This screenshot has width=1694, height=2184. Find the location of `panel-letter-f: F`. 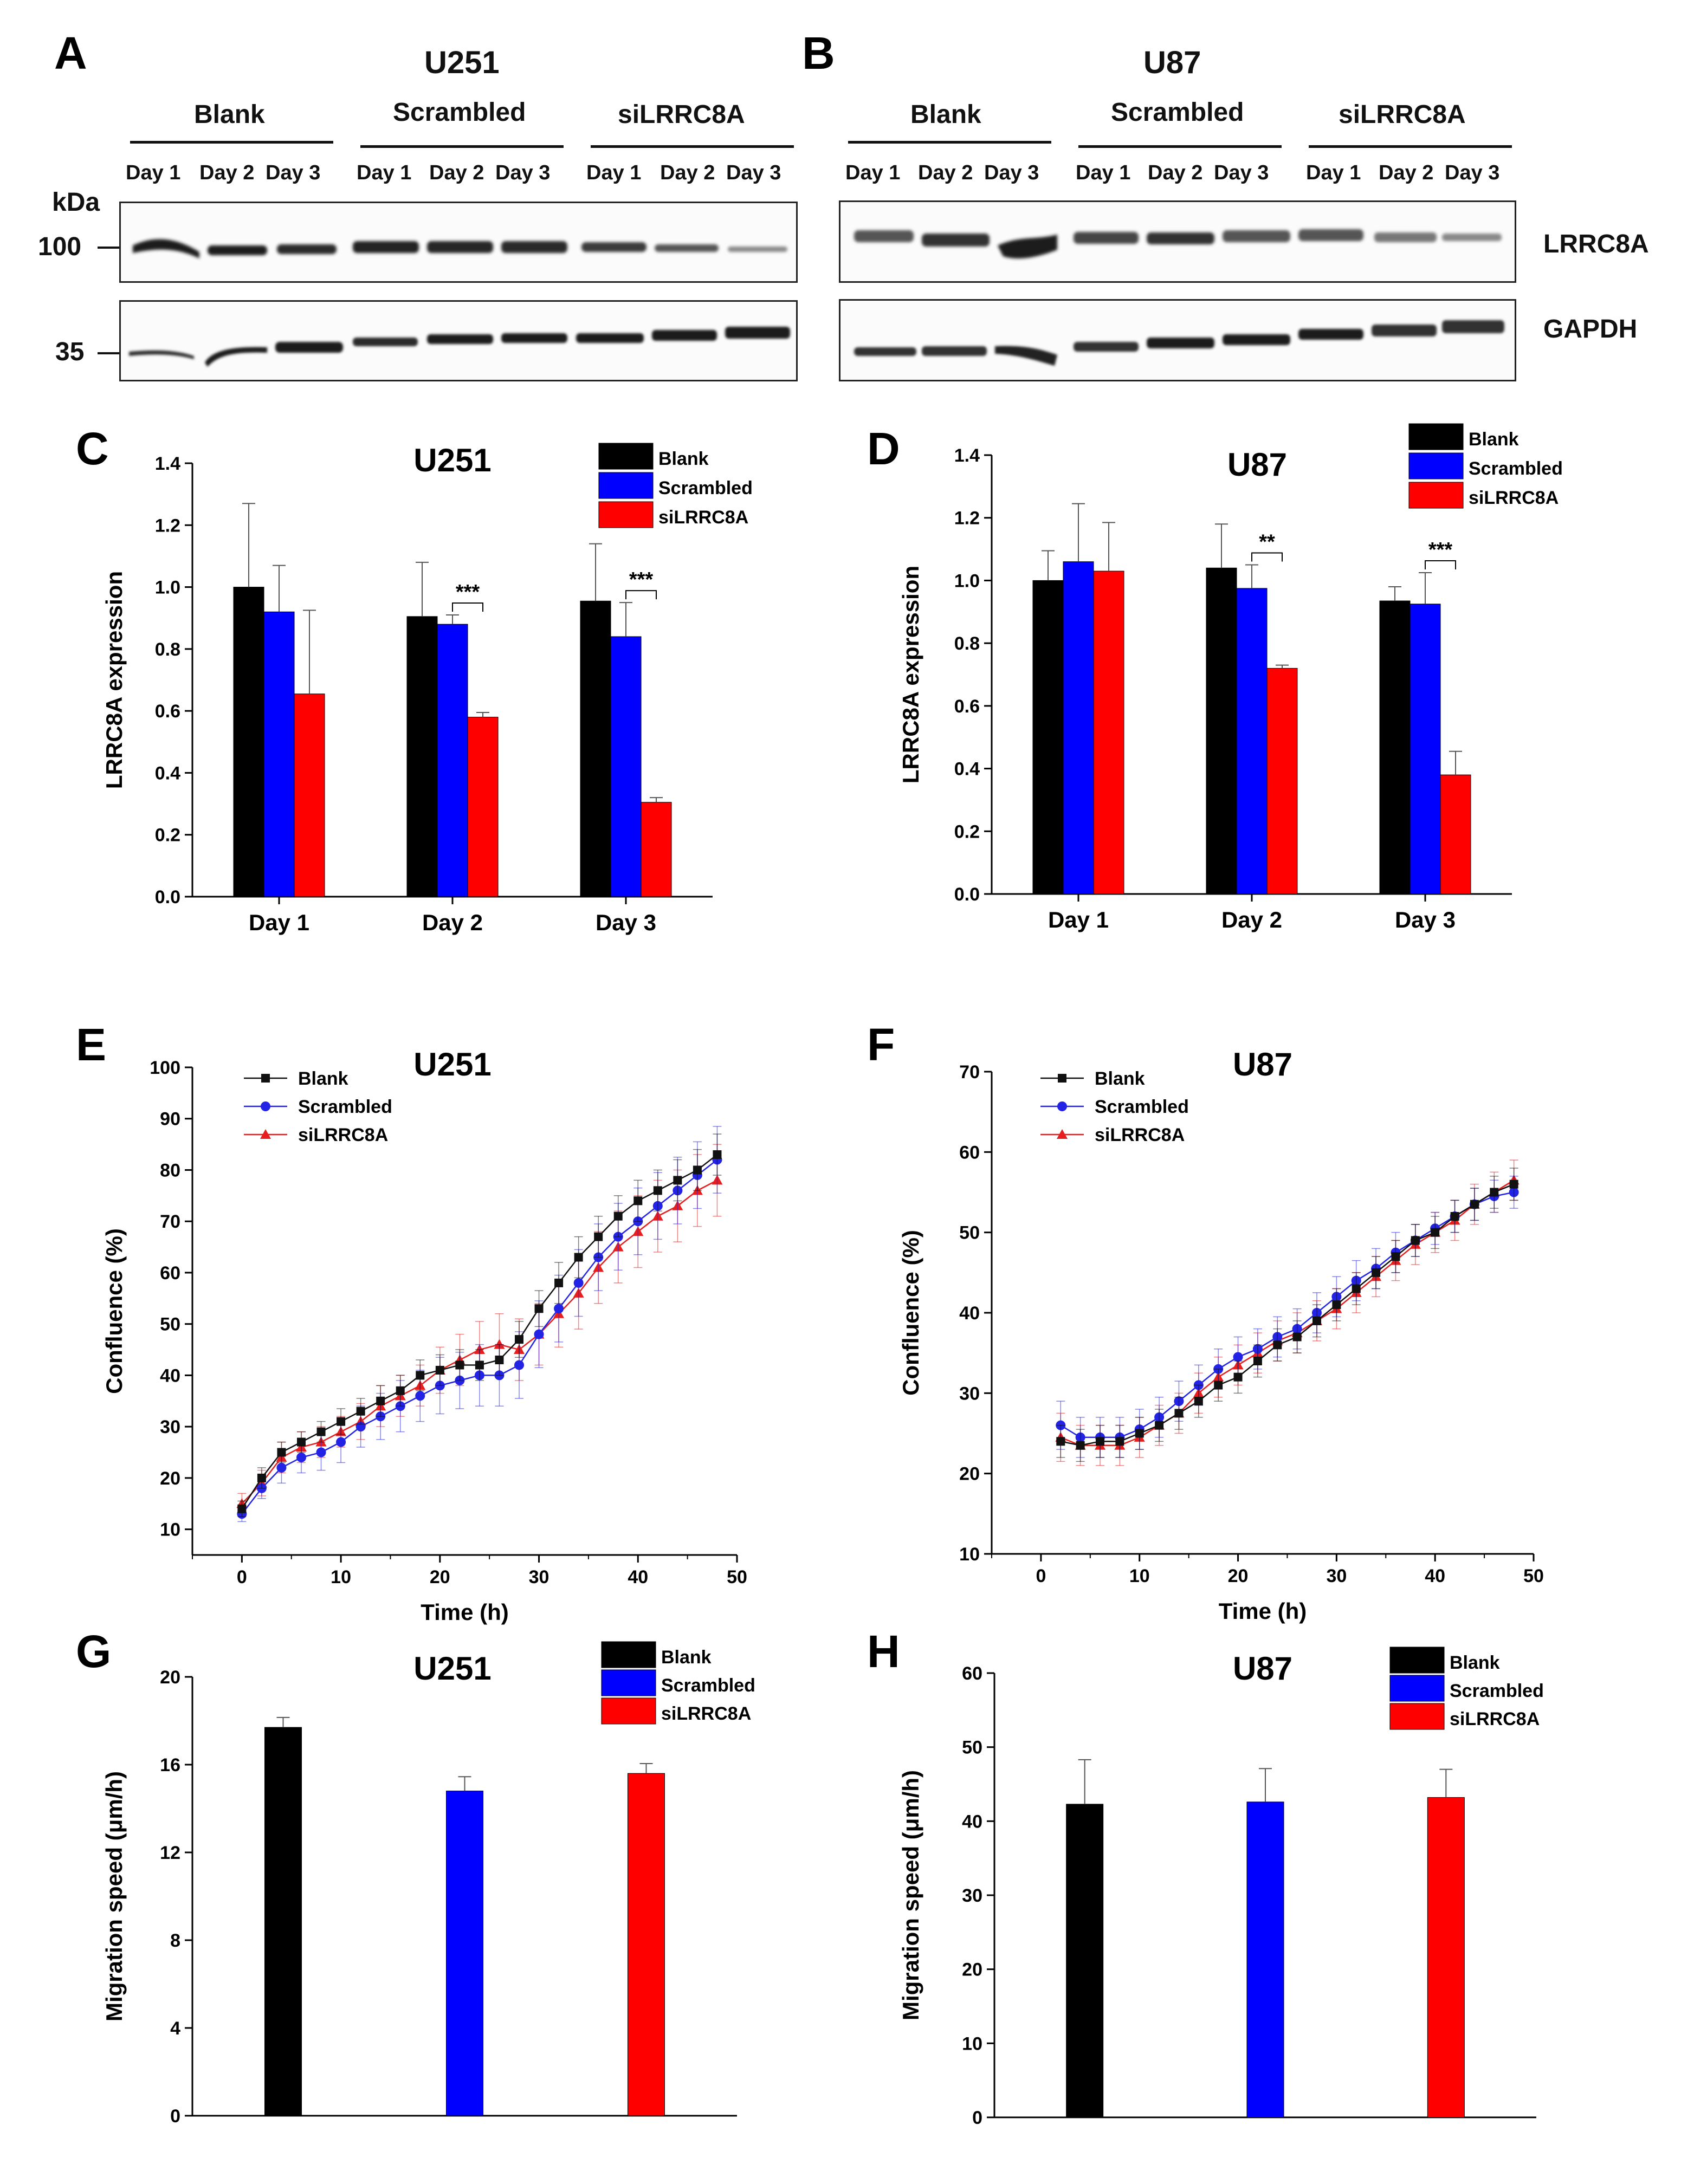

panel-letter-f: F is located at coordinates (881, 1044).